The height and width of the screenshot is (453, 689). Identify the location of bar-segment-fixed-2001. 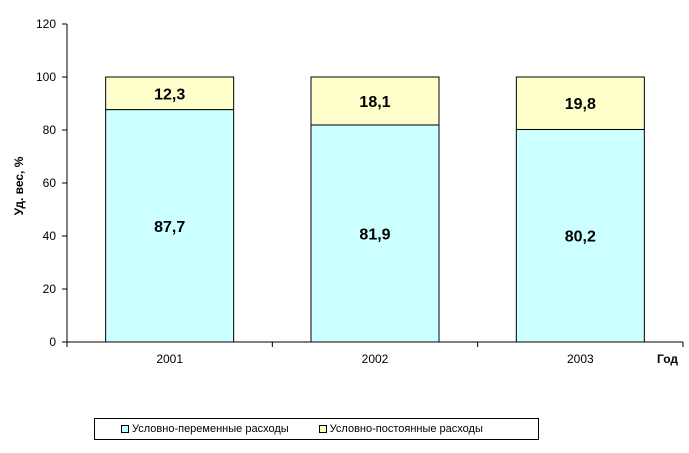
(170, 93).